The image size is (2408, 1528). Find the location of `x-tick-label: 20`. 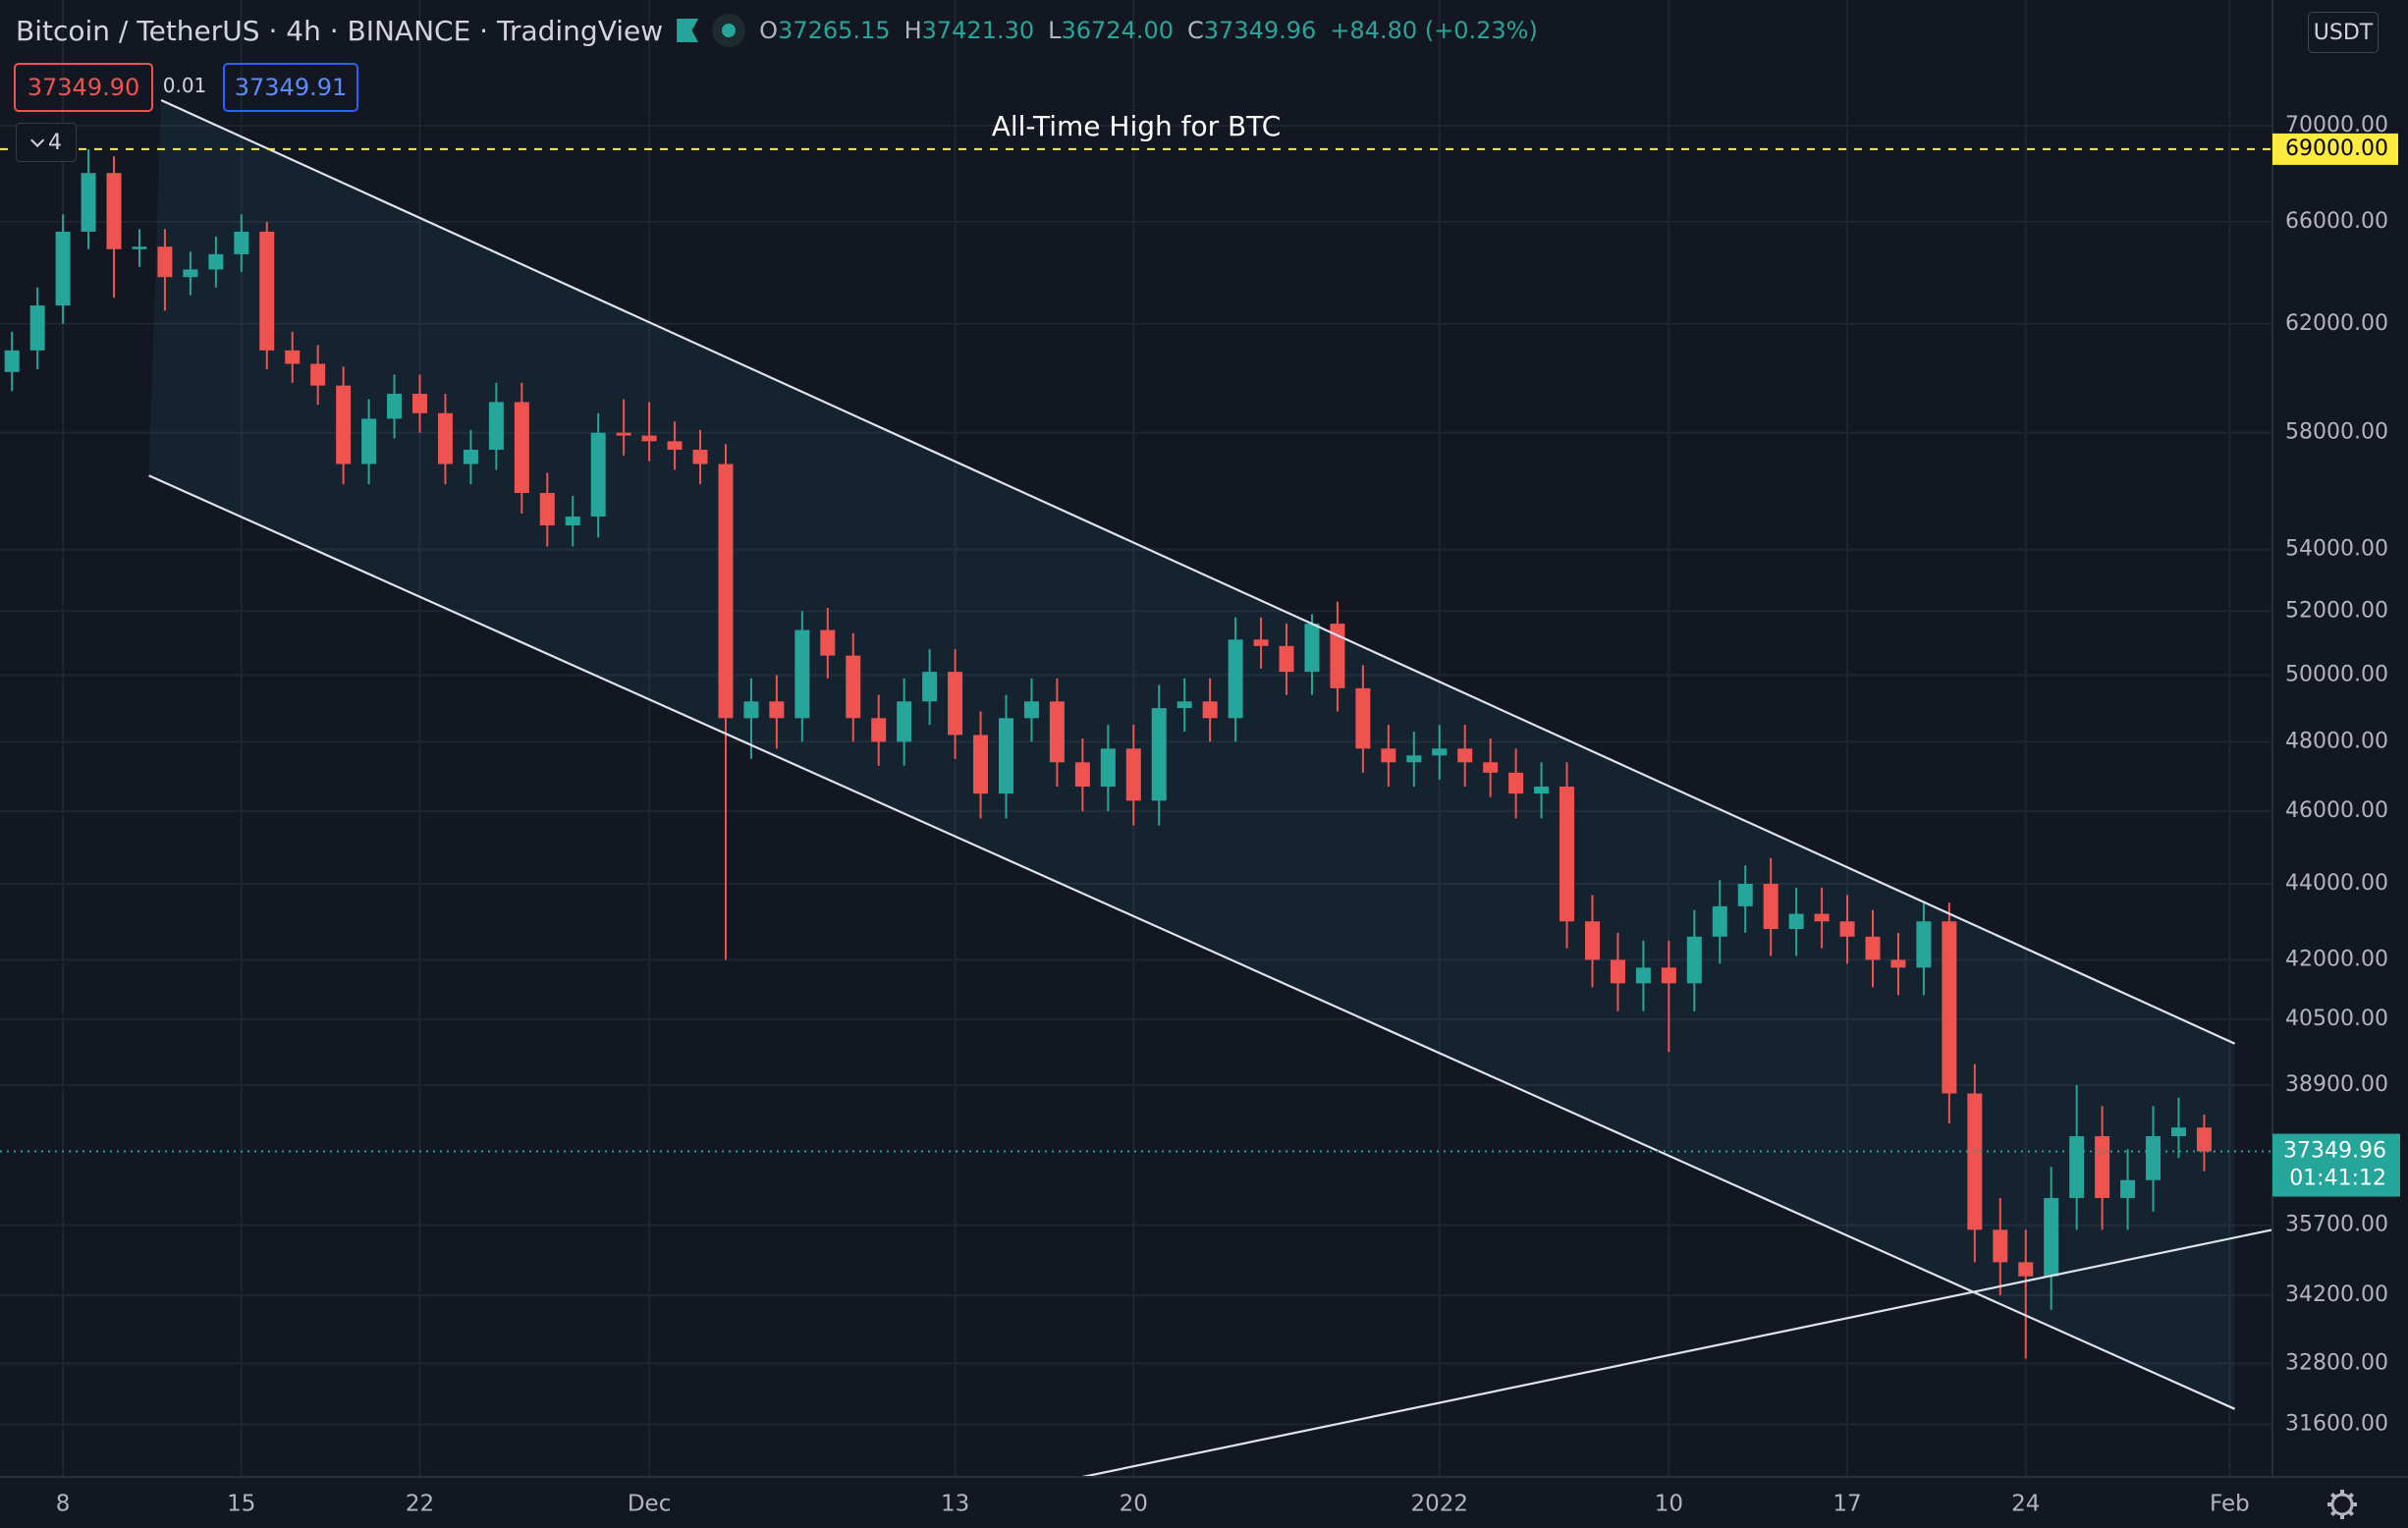

x-tick-label: 20 is located at coordinates (1134, 1504).